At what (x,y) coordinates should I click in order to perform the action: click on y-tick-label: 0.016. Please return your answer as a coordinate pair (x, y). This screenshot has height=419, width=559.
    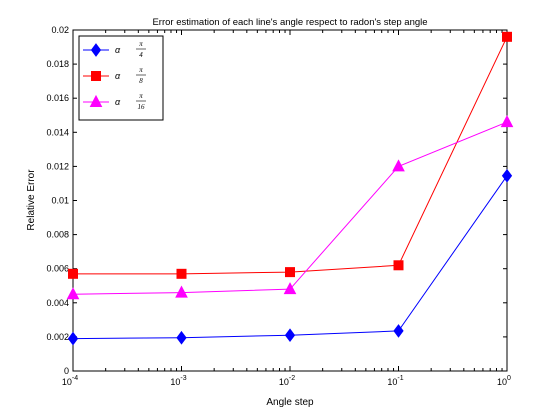
    Looking at the image, I should click on (57, 98).